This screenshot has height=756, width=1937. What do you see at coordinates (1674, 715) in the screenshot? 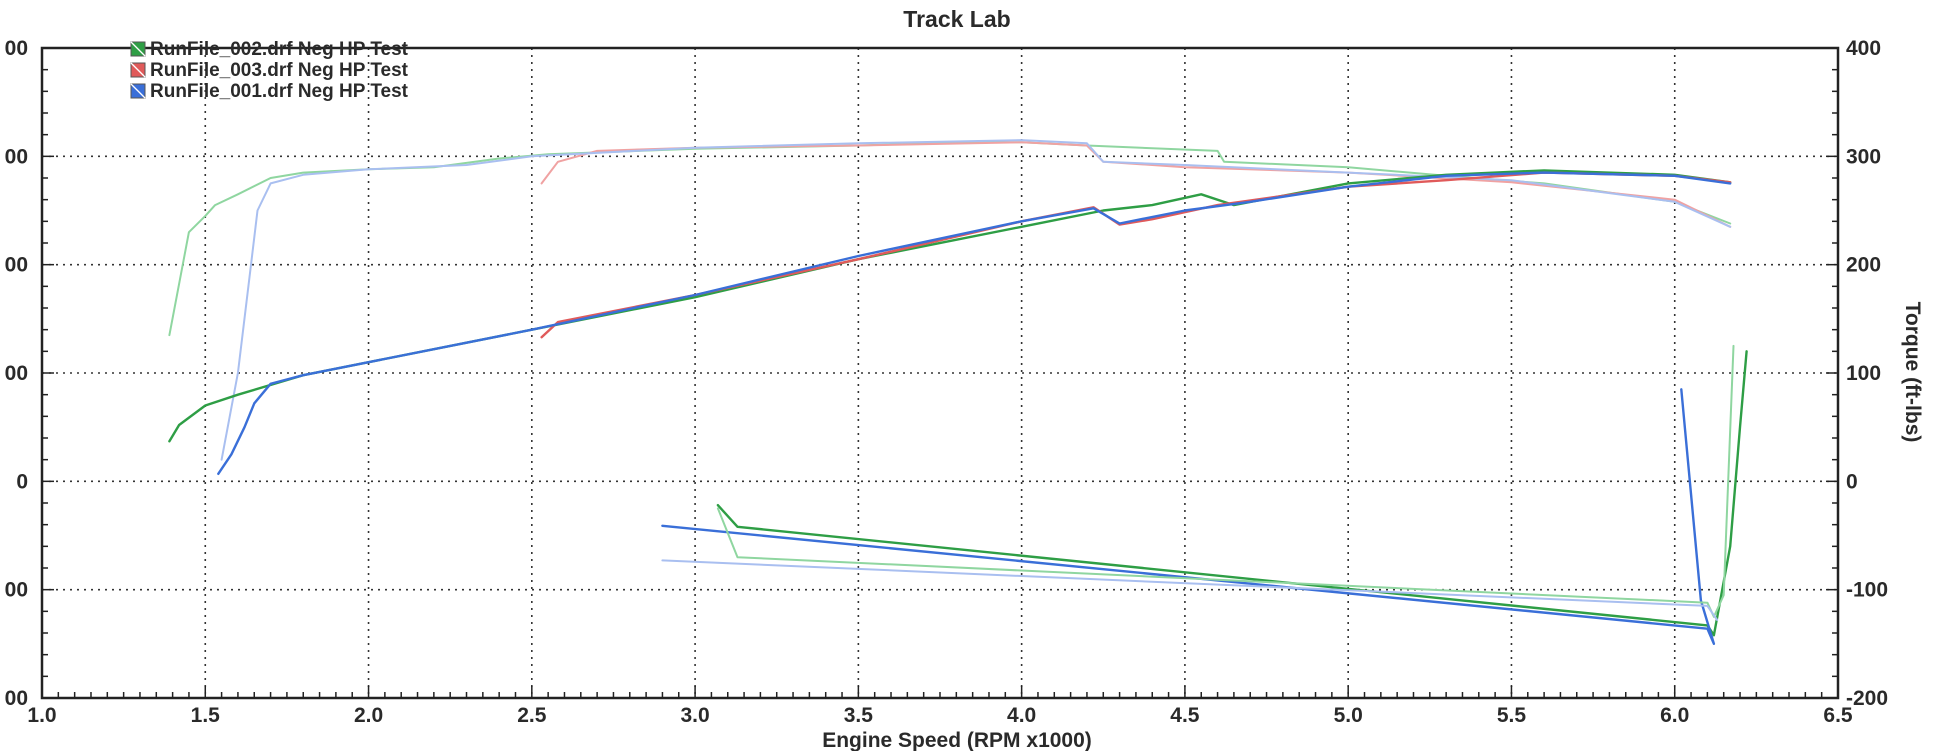
I see `x-tick-label: 6.0` at bounding box center [1674, 715].